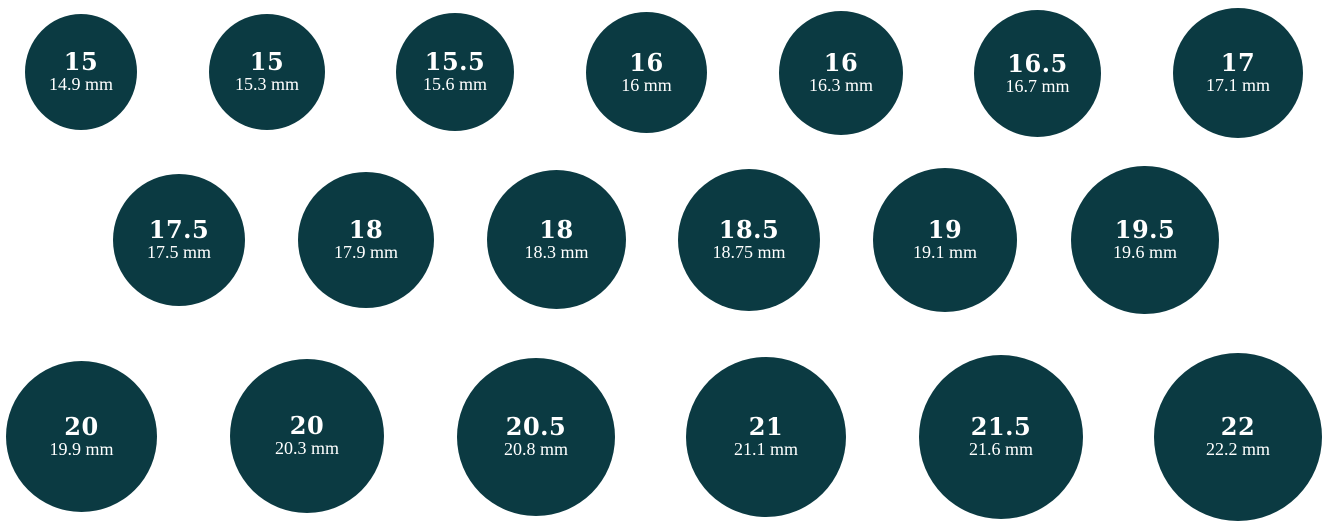 The width and height of the screenshot is (1325, 521). I want to click on ring-diameter-label: 18.3 mm, so click(556, 251).